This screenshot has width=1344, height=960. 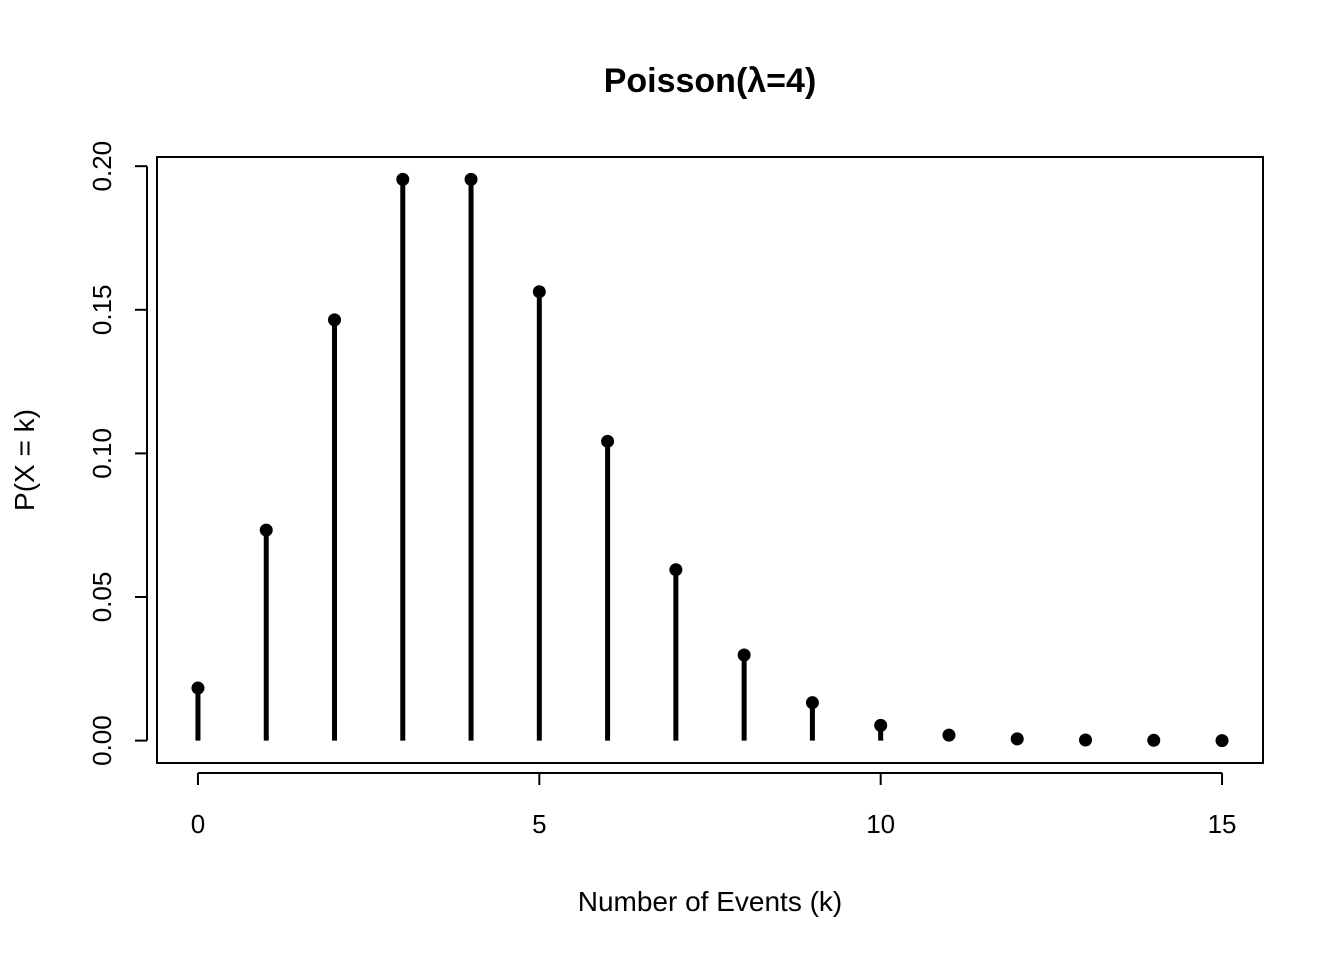 What do you see at coordinates (102, 166) in the screenshot?
I see `y-tick-label: 0.20` at bounding box center [102, 166].